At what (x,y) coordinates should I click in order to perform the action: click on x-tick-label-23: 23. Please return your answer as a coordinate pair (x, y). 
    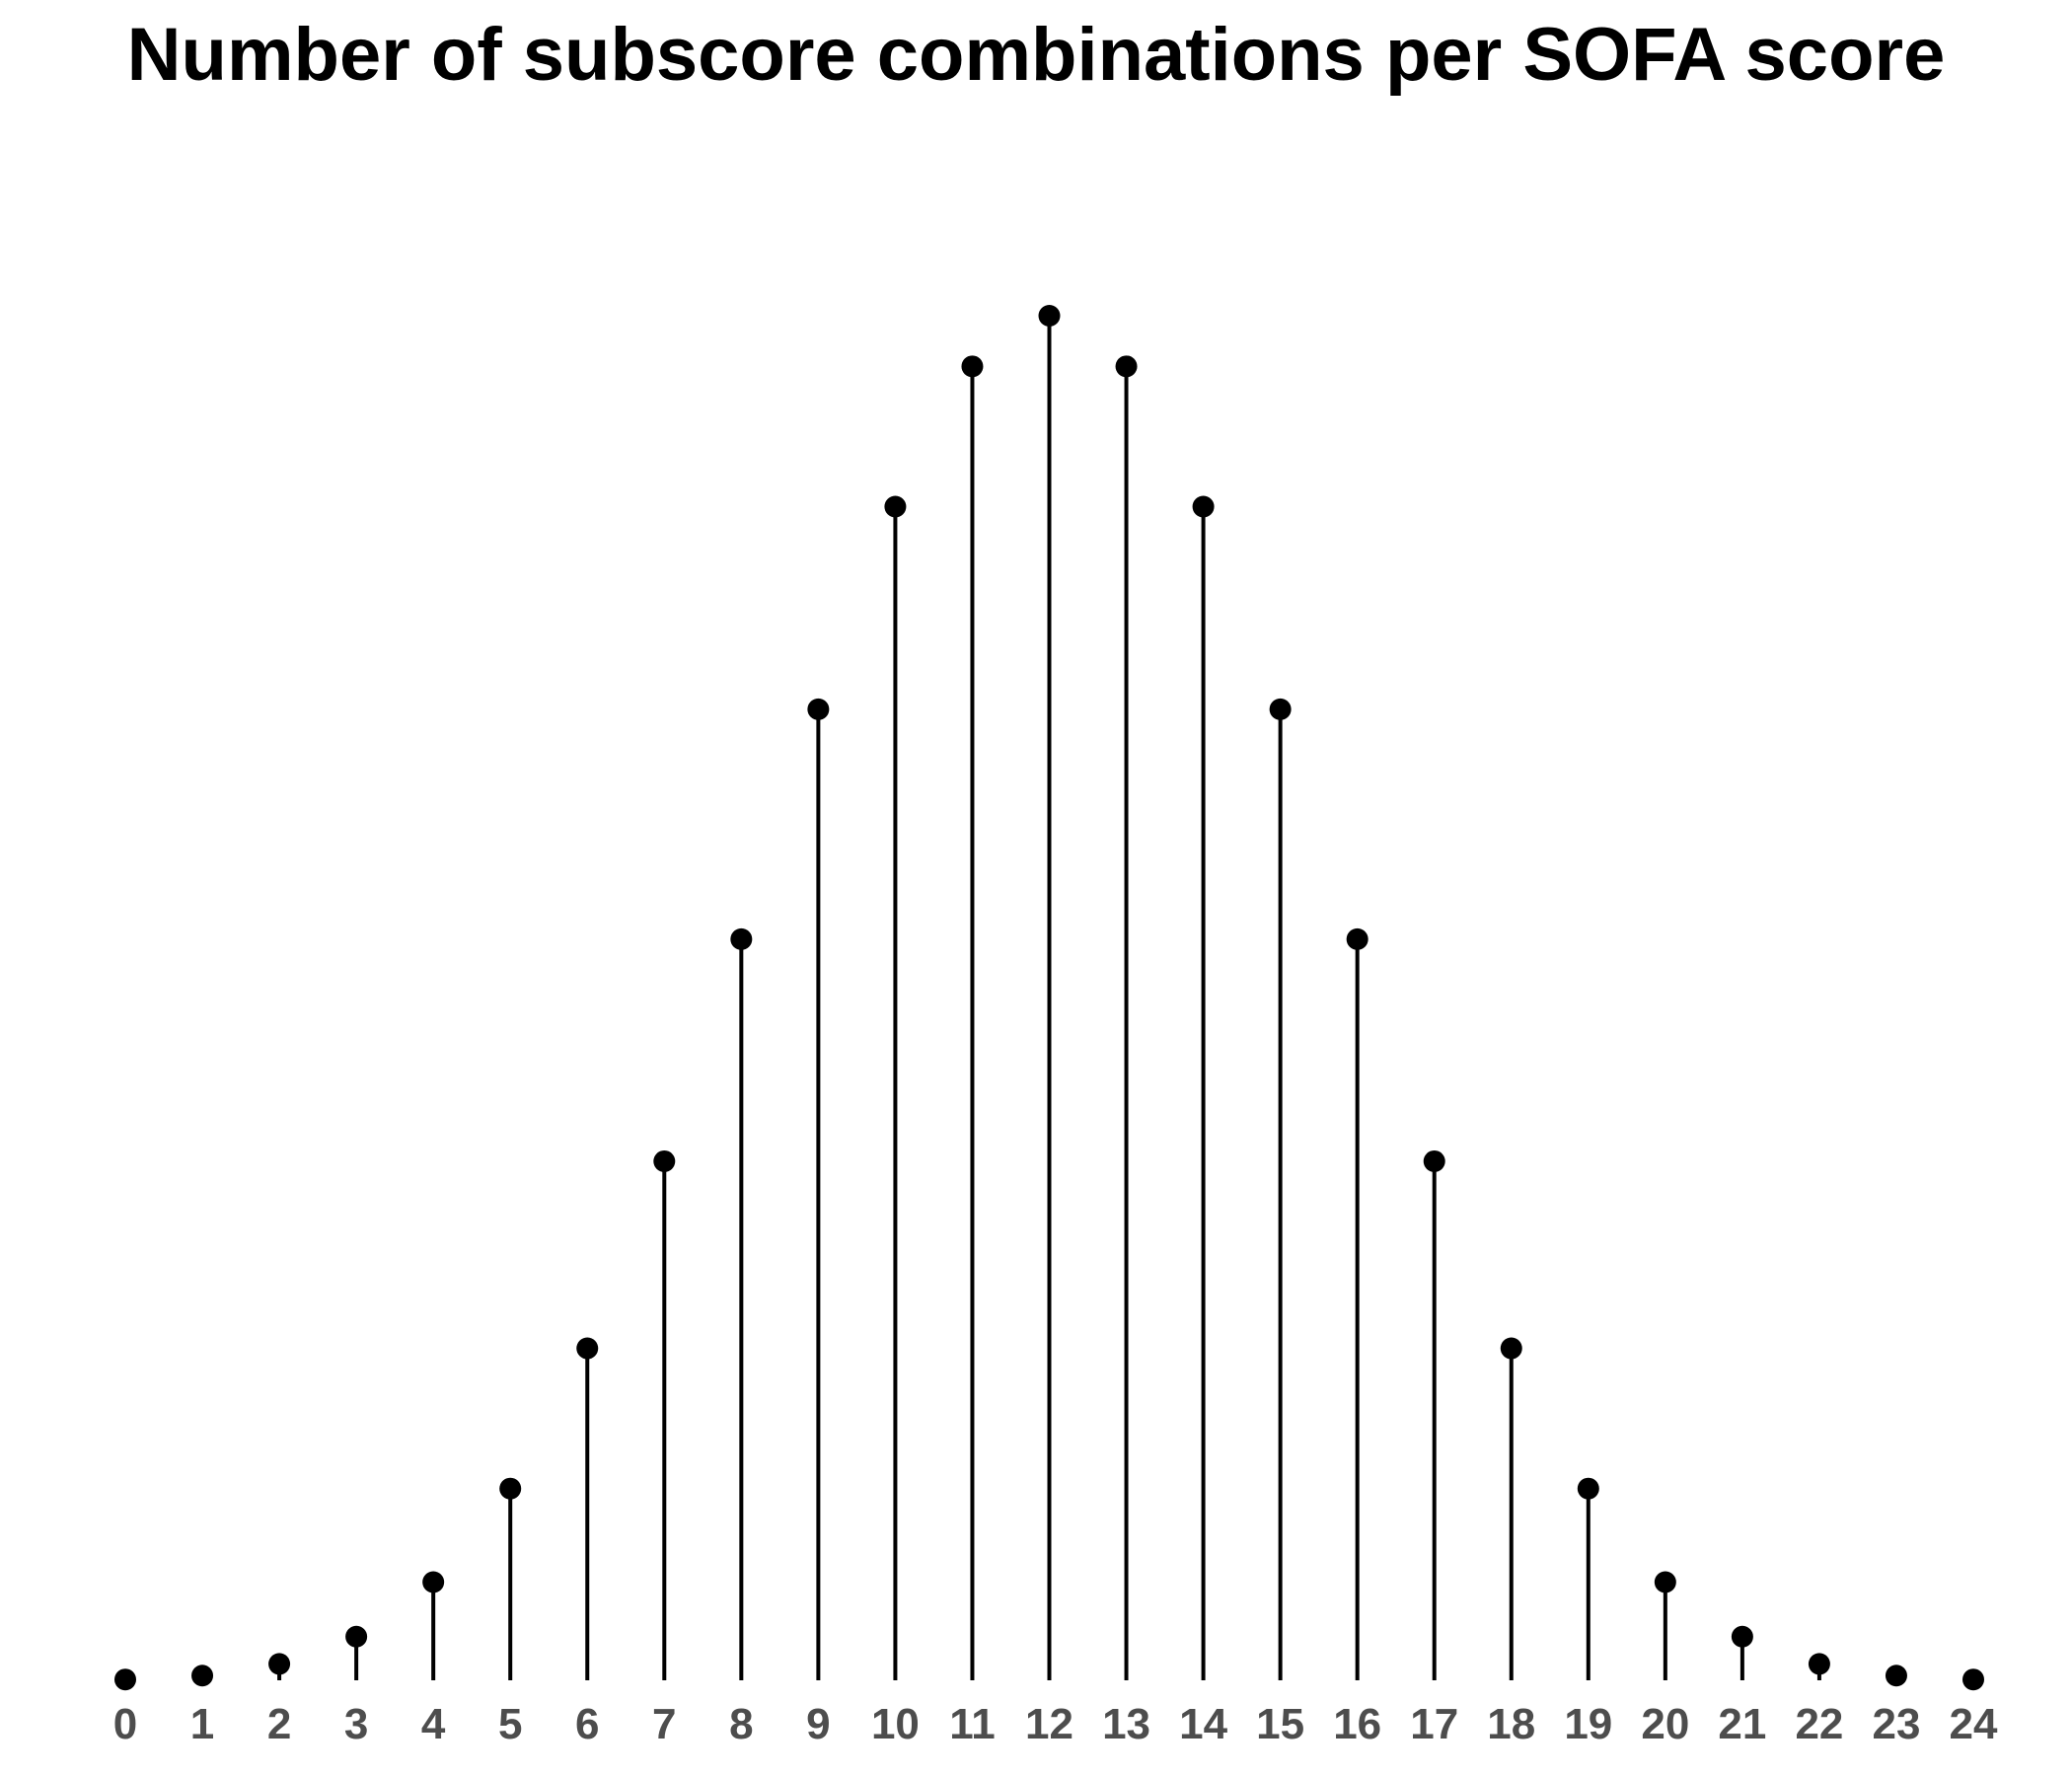
    Looking at the image, I should click on (1896, 1724).